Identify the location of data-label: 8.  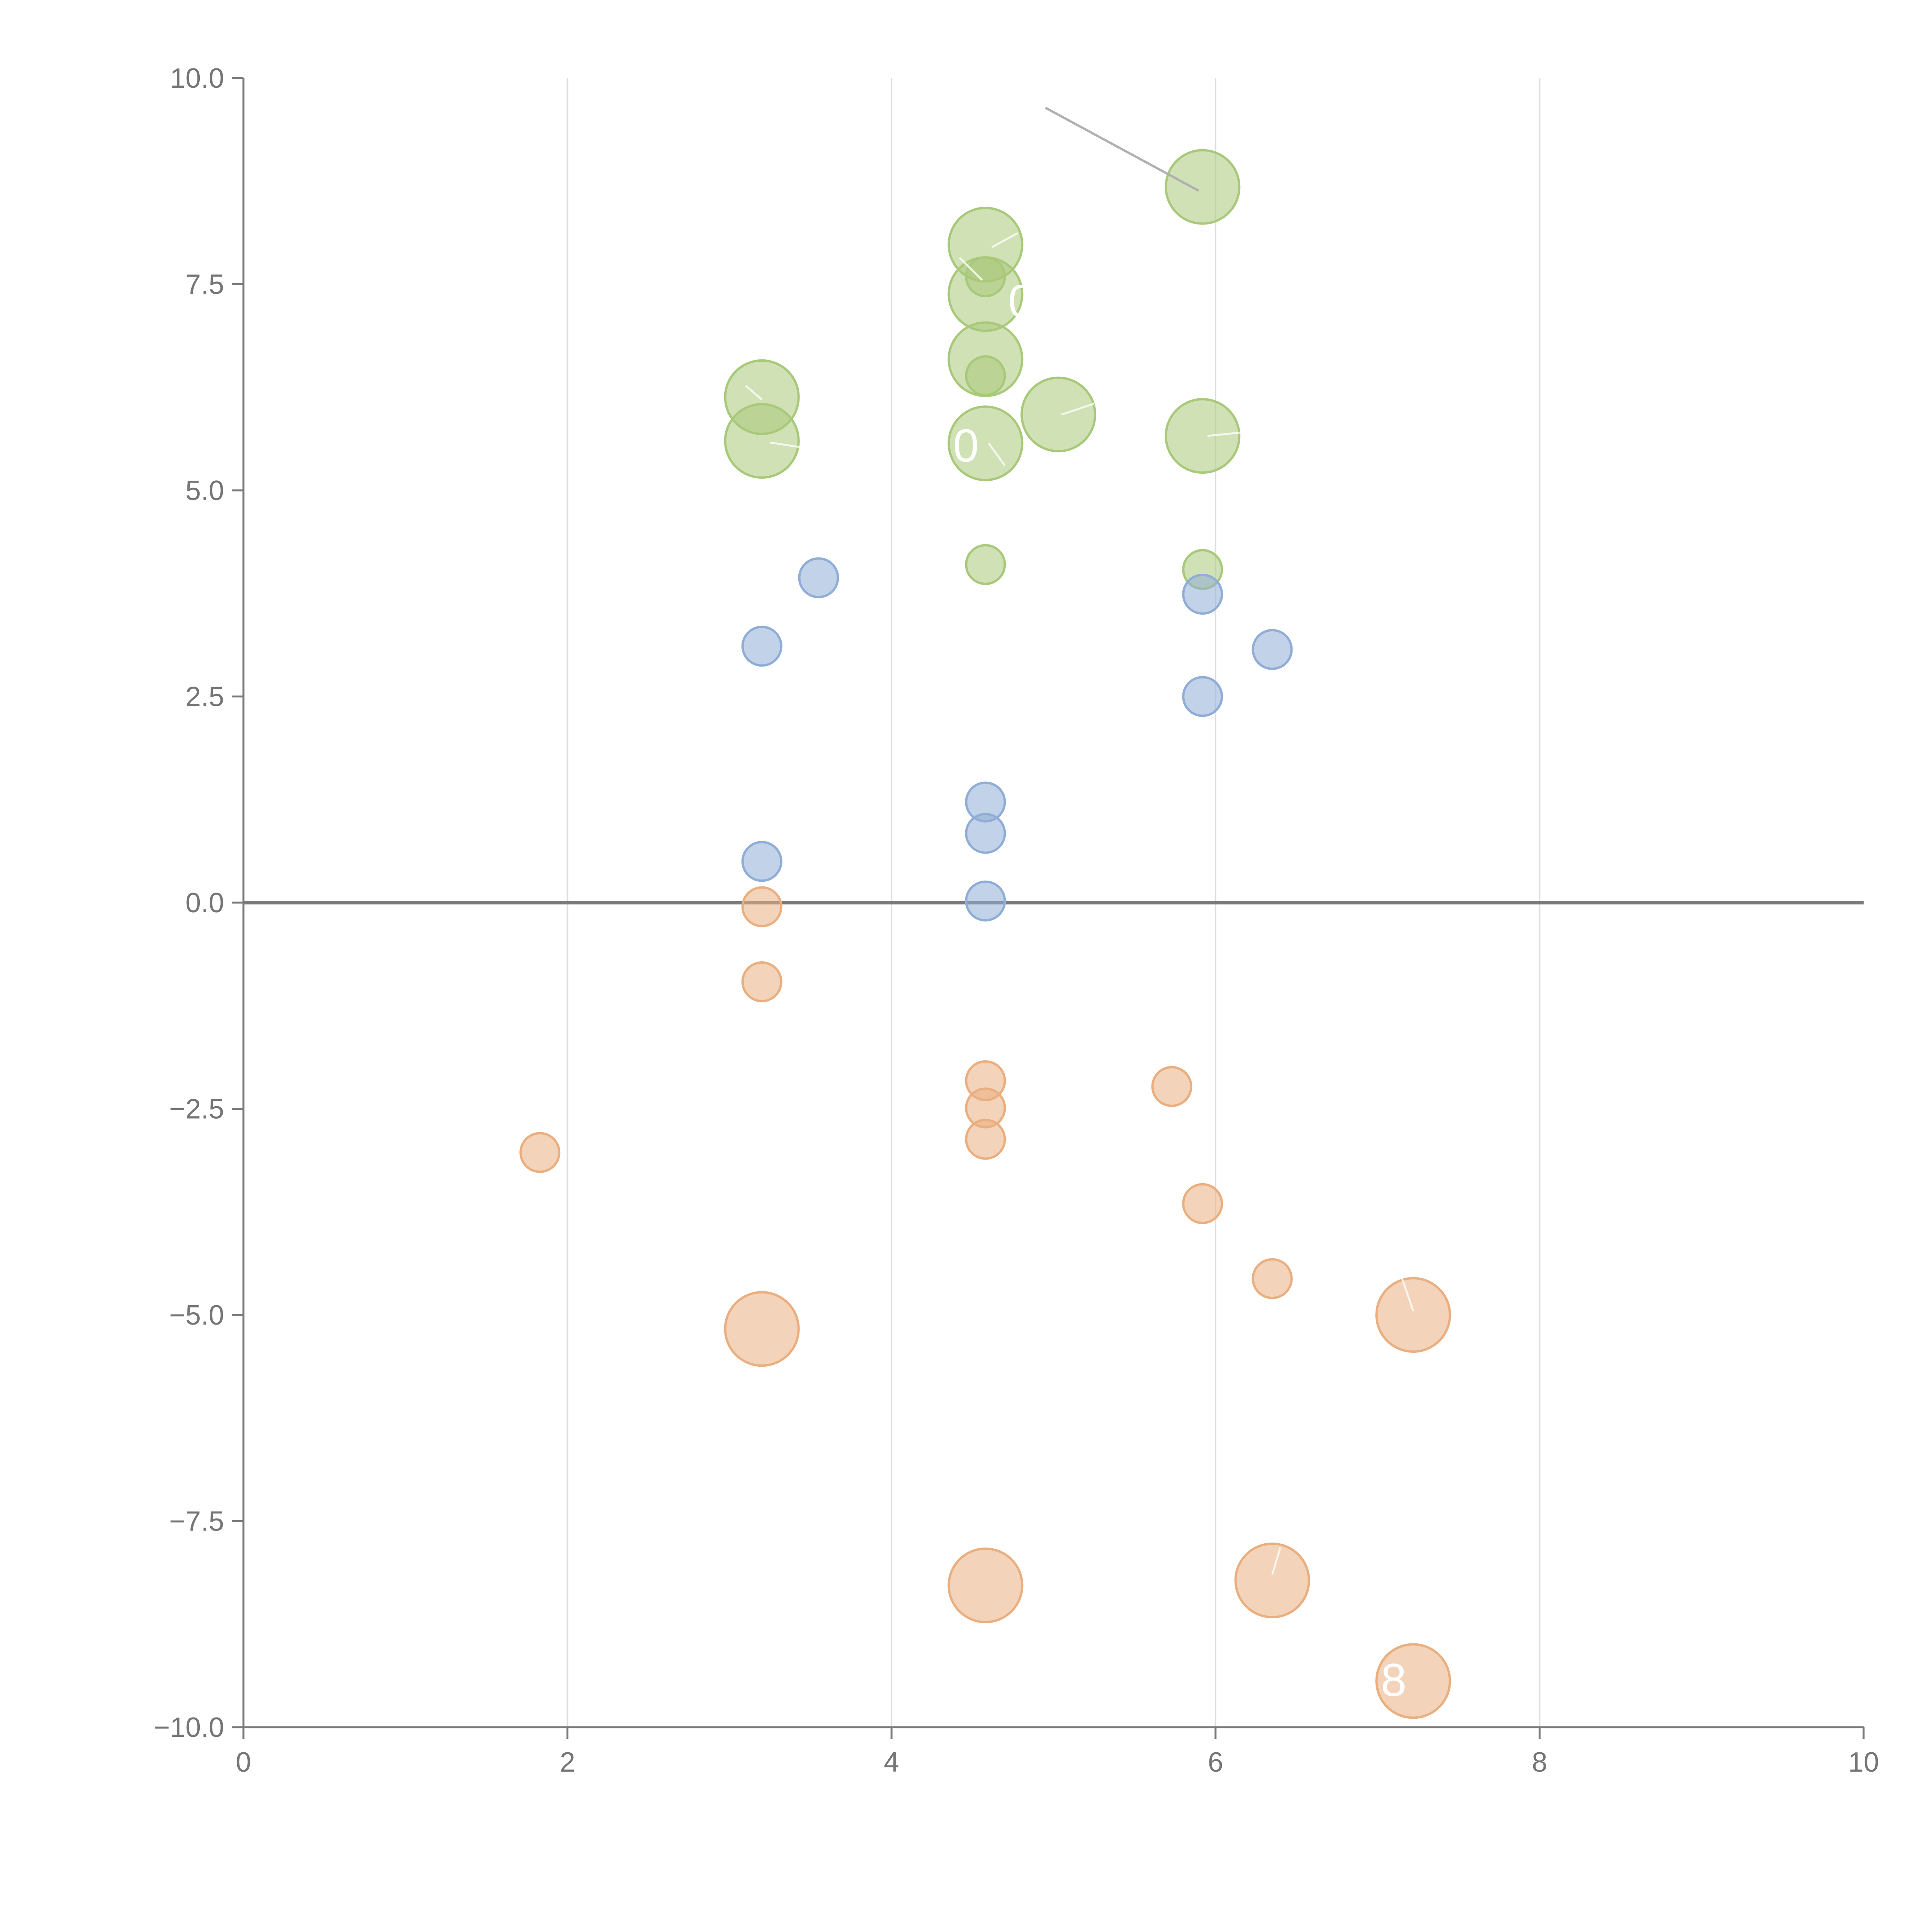
(1393, 1680).